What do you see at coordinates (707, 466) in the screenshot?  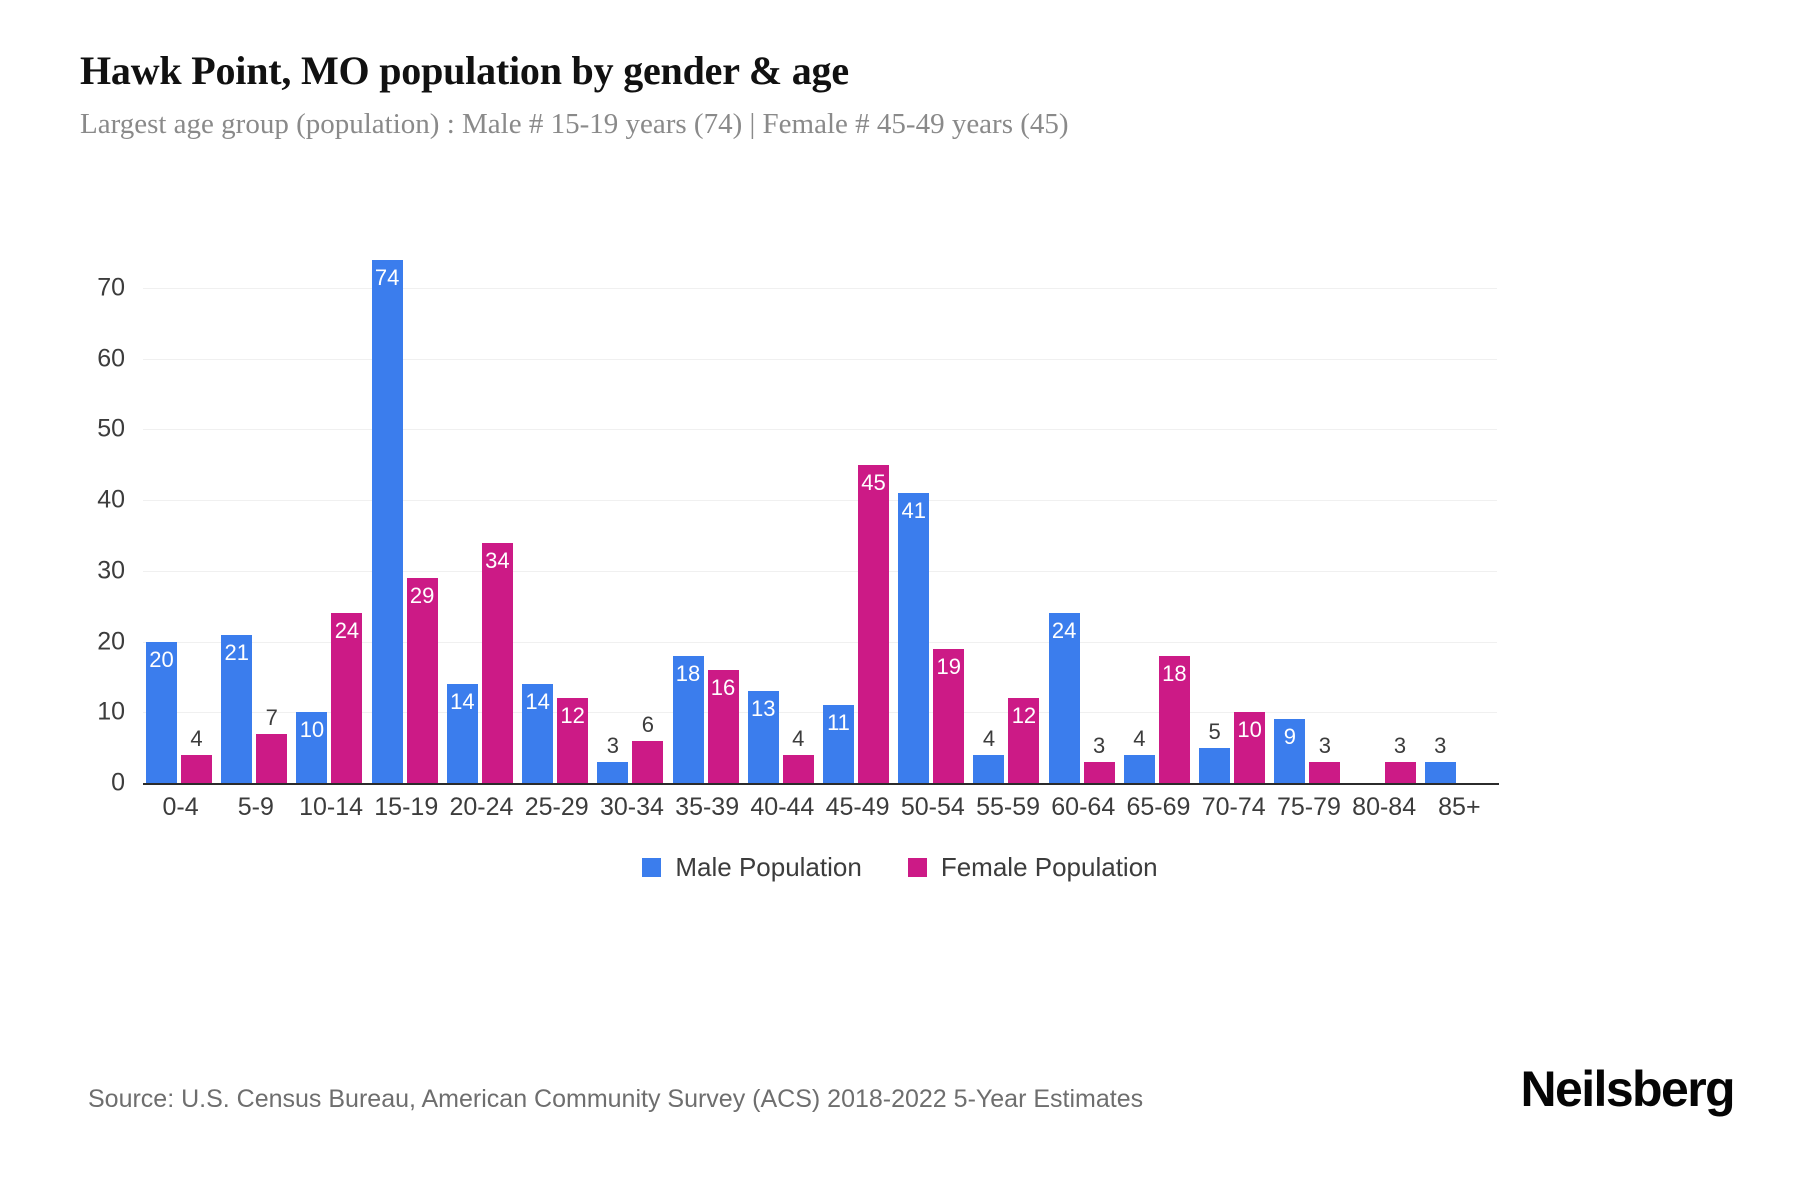 I see `bar-group: 18 16` at bounding box center [707, 466].